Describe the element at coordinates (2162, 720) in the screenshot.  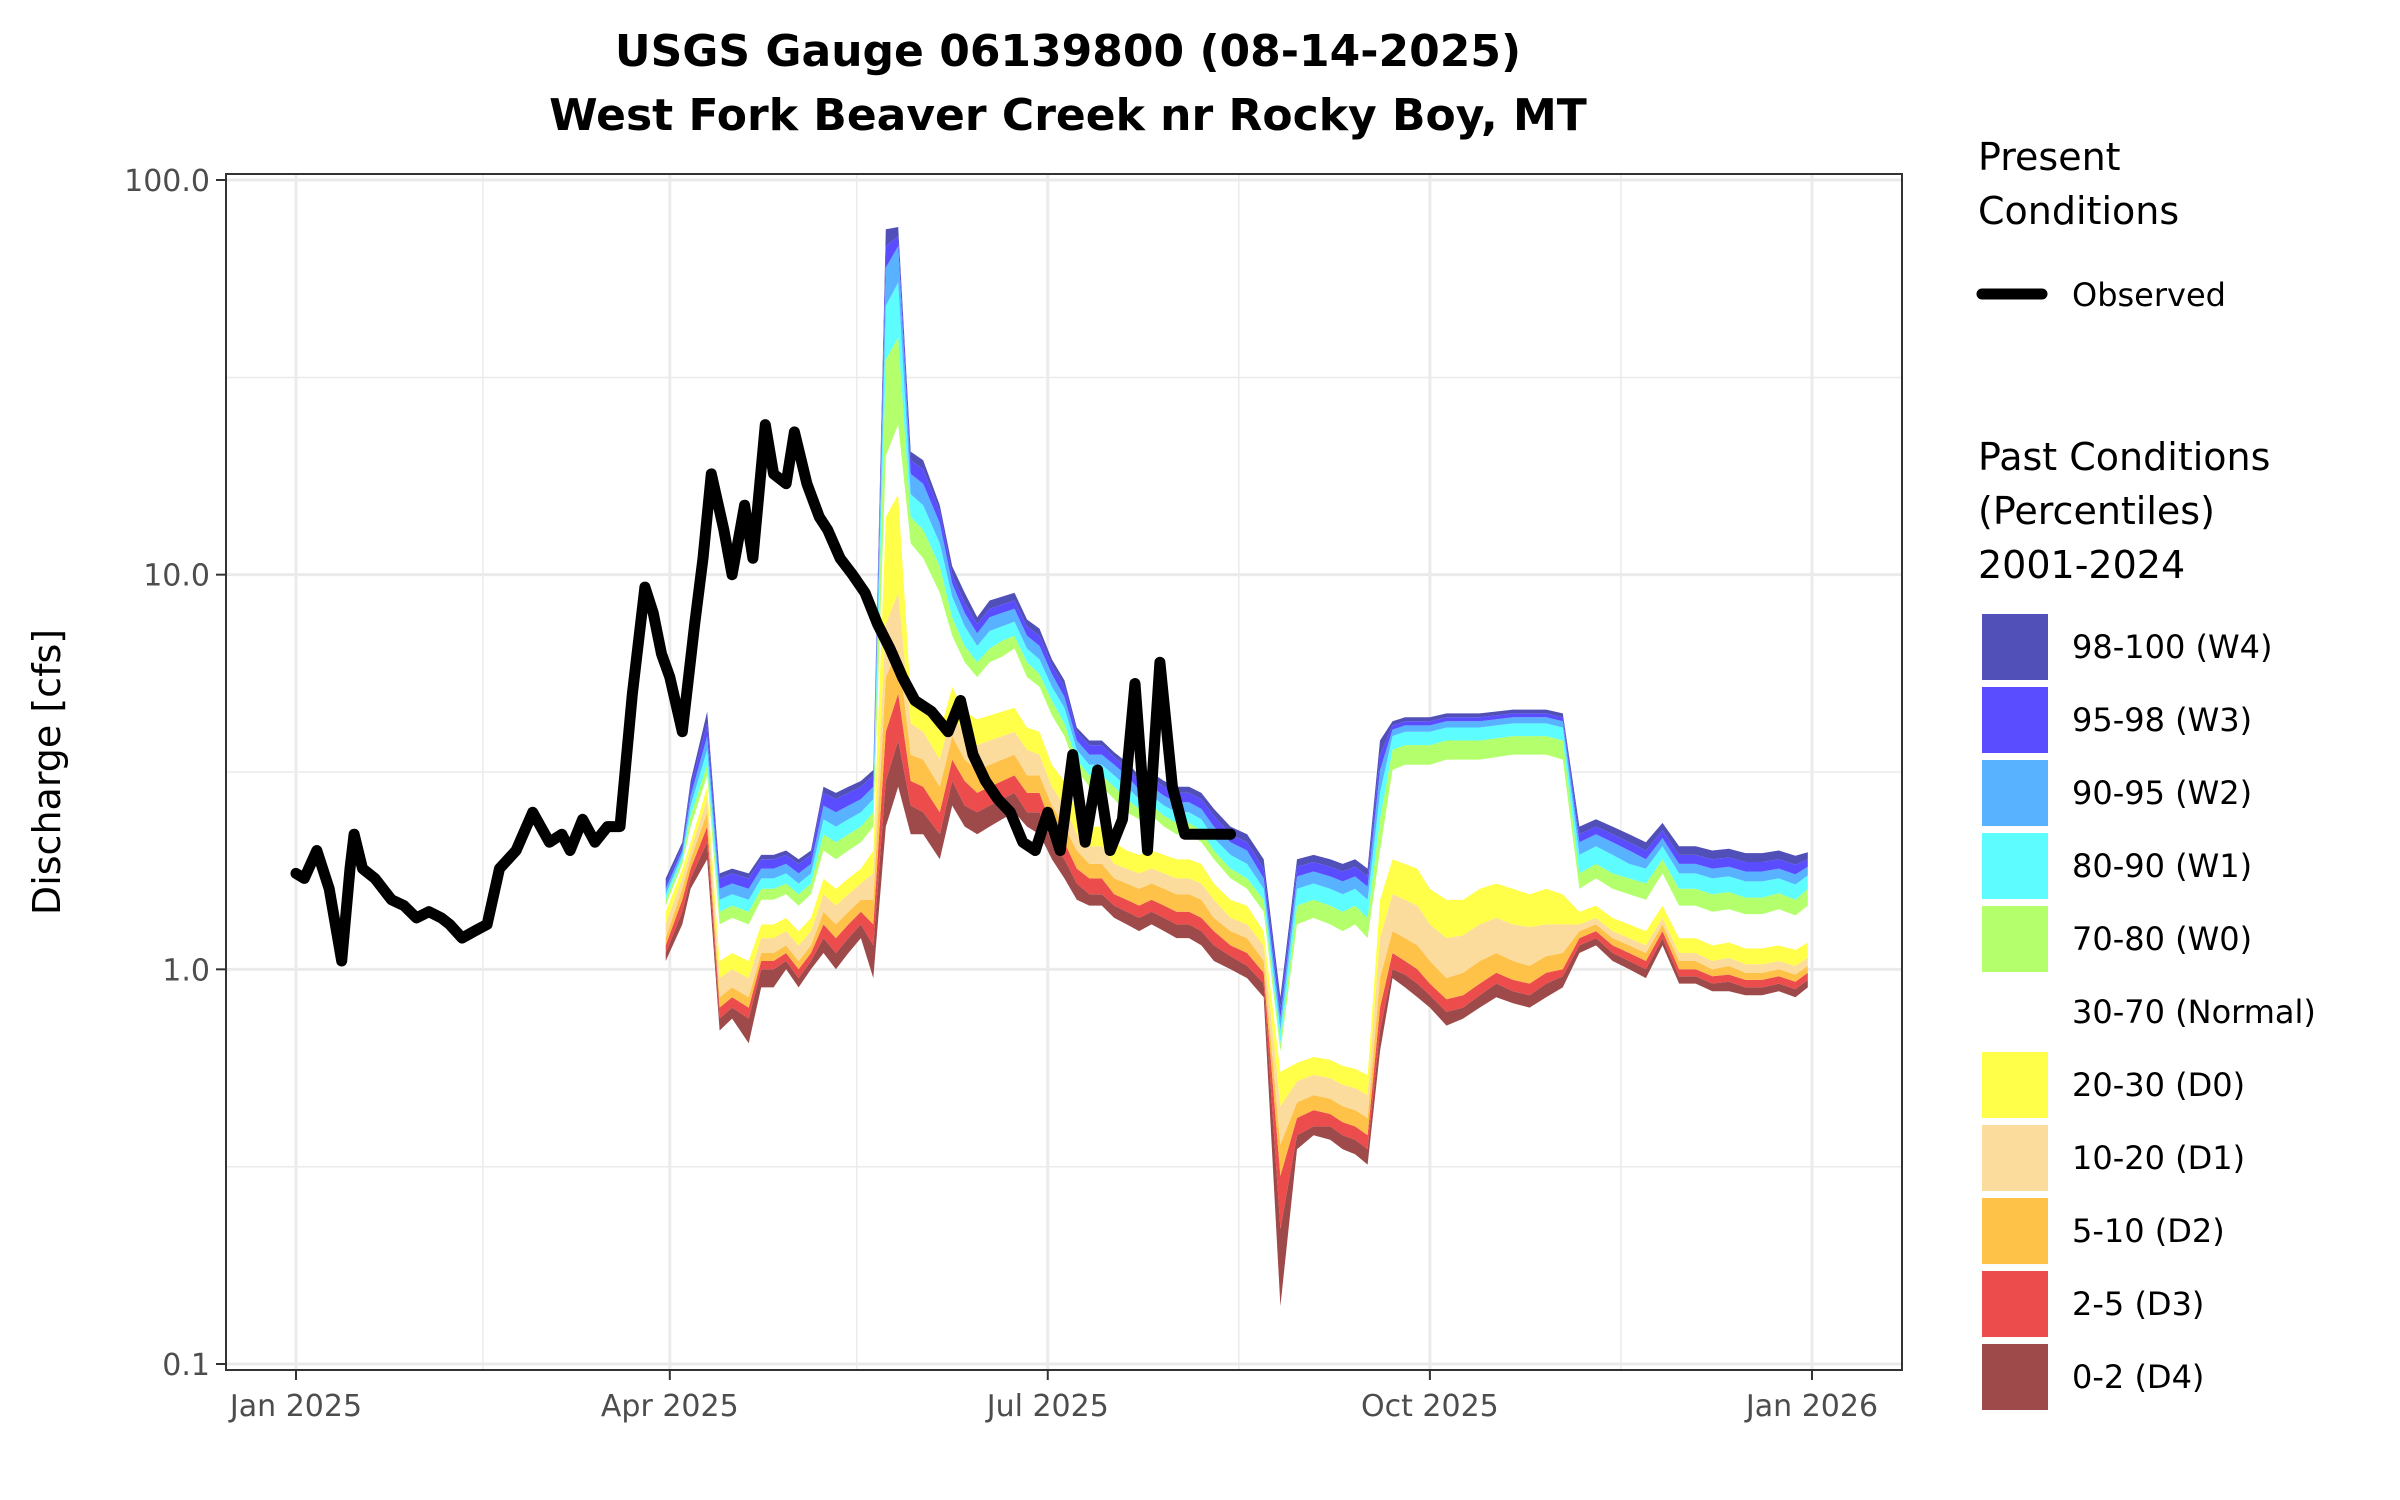
I see `legend-band-label: 95-98 (W3)` at that location.